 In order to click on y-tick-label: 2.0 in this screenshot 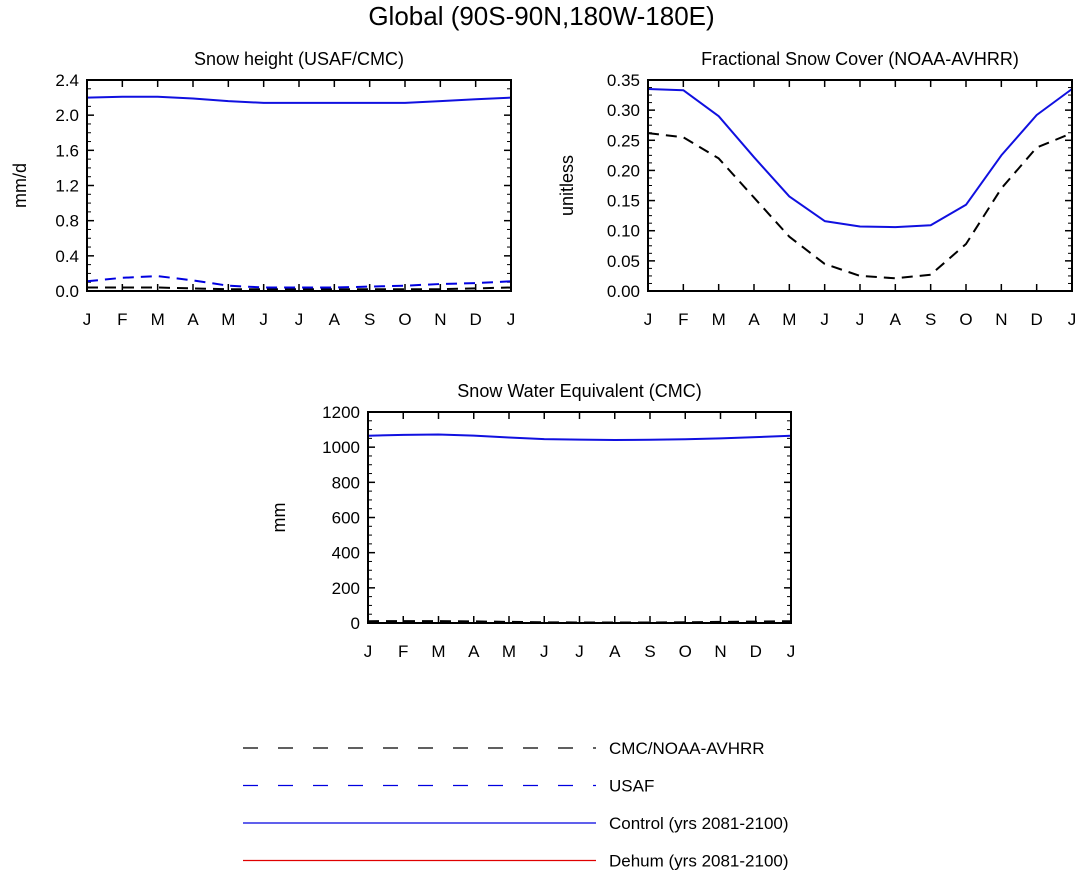, I will do `click(67, 115)`.